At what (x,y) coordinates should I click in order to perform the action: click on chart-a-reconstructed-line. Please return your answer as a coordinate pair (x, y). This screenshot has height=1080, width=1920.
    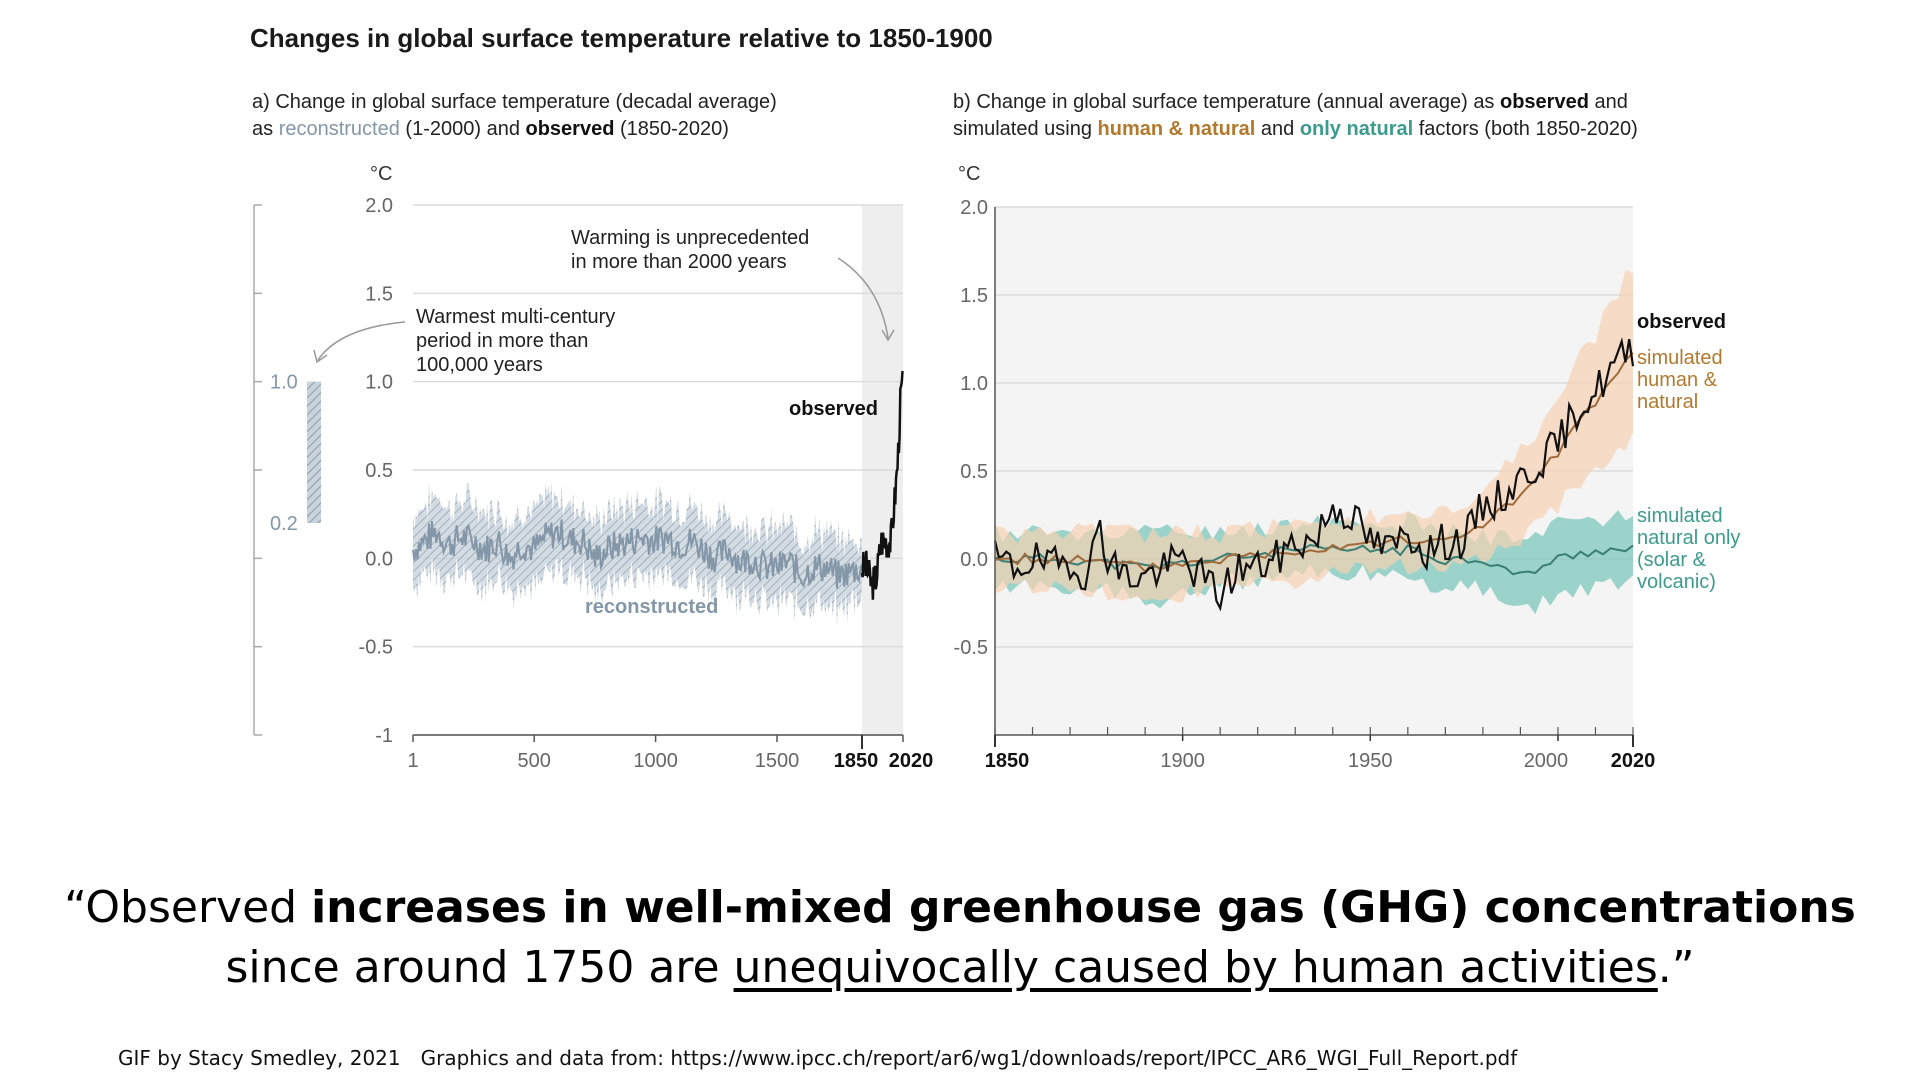
    Looking at the image, I should click on (637, 554).